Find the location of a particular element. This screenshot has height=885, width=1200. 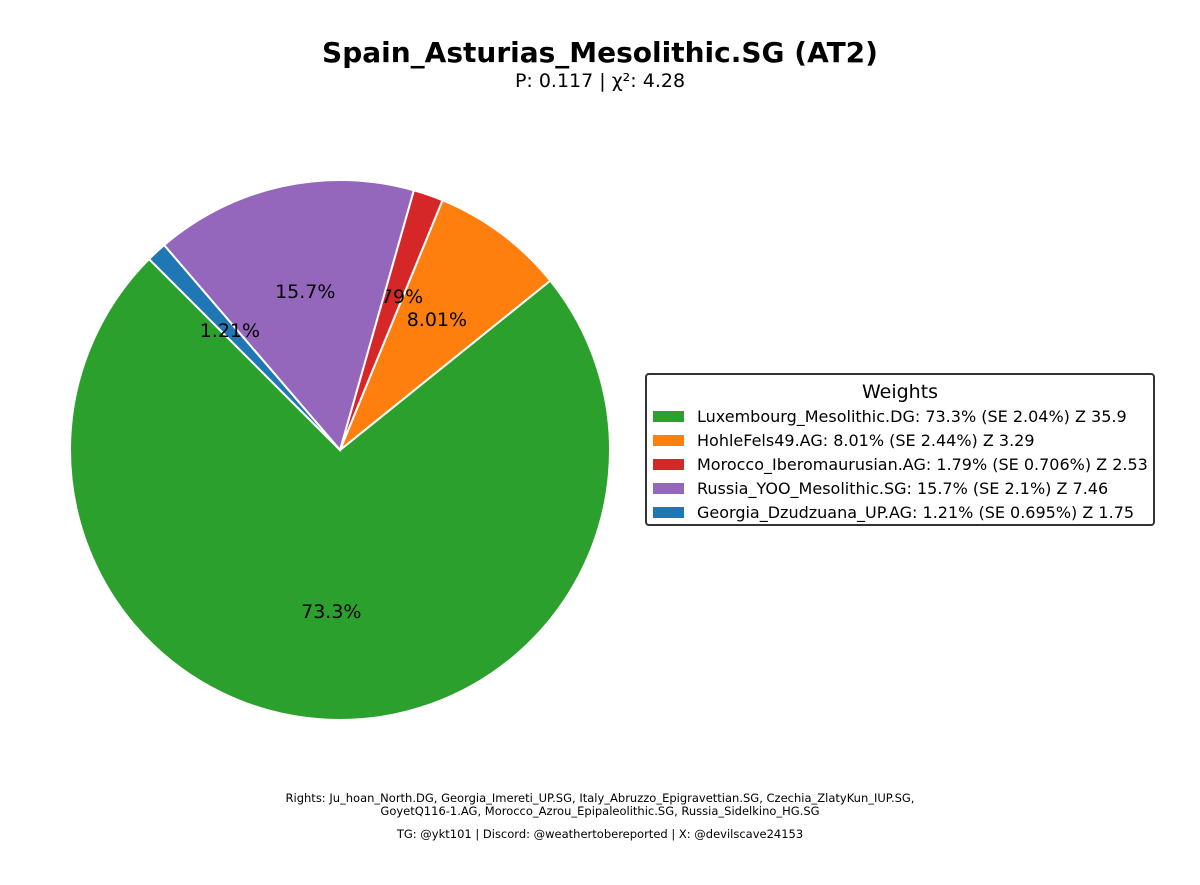

legend-title: Weights is located at coordinates (900, 392).